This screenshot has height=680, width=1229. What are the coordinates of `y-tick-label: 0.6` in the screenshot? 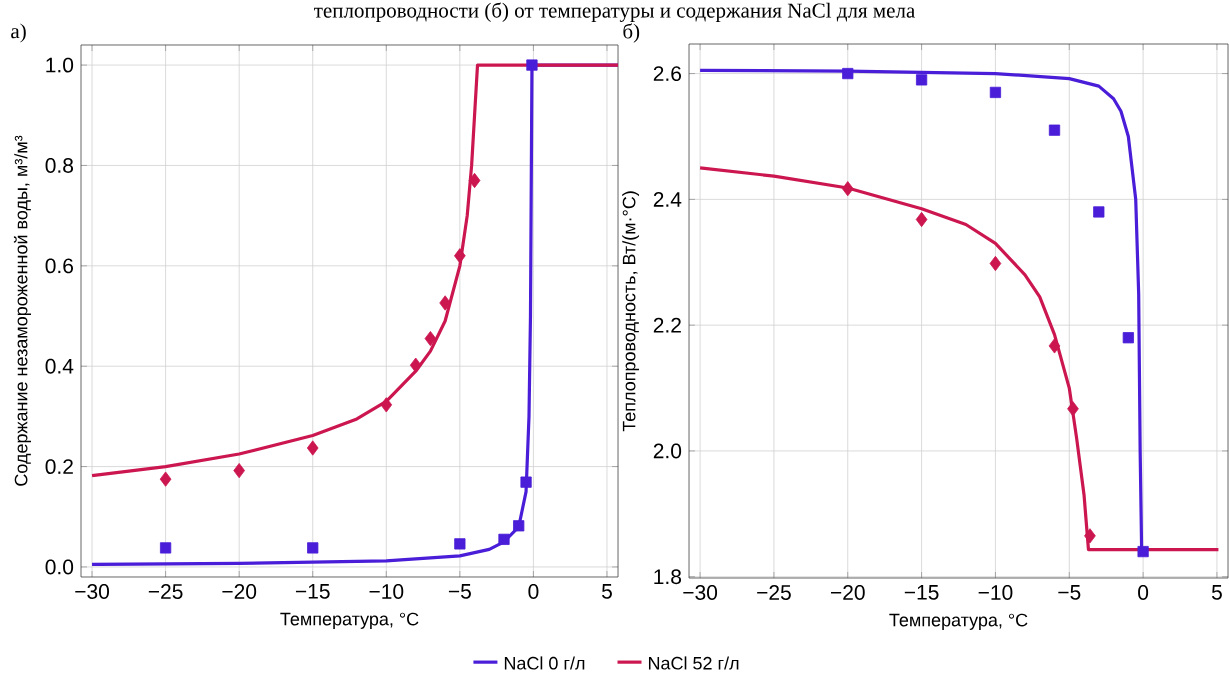 It's located at (59, 266).